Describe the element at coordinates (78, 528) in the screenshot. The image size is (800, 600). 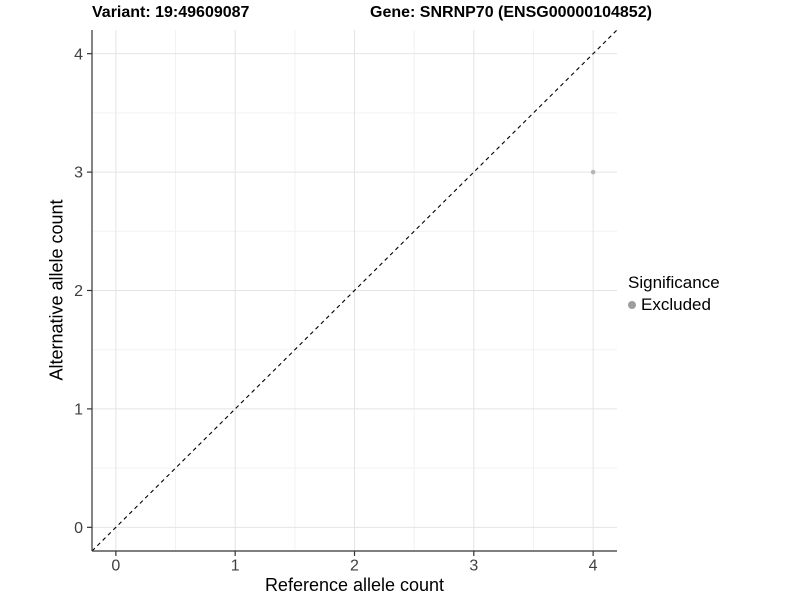
I see `y-tick-label: 0` at that location.